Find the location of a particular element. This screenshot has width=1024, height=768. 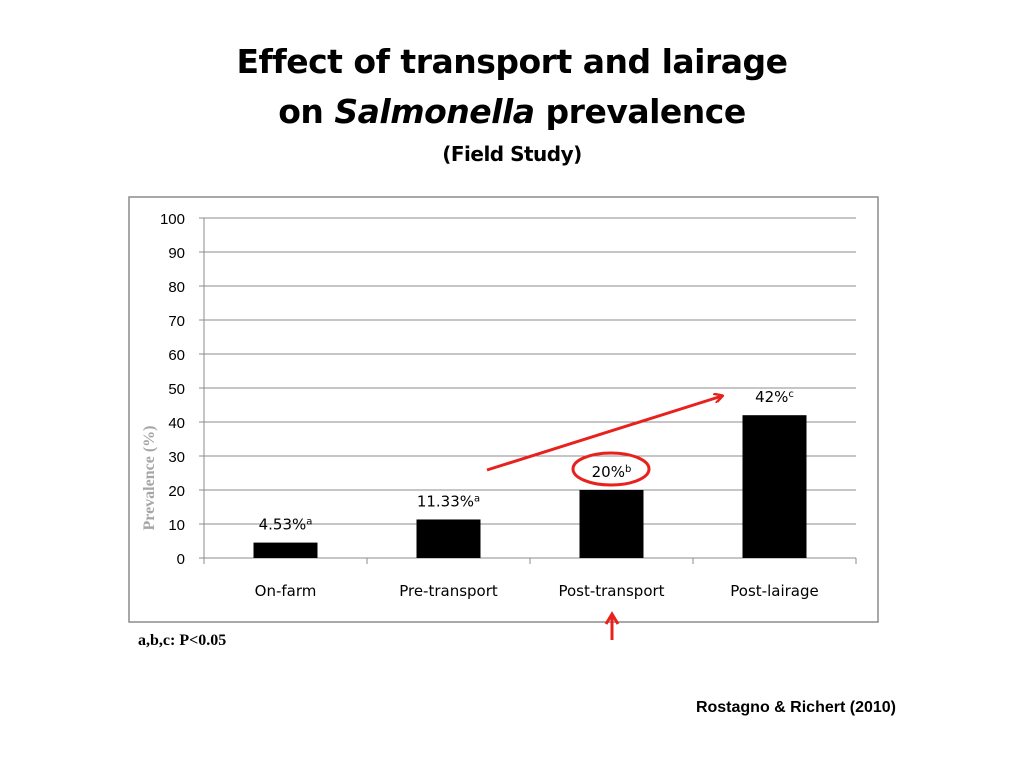

slide-subtitle: (Field Study) is located at coordinates (512, 154).